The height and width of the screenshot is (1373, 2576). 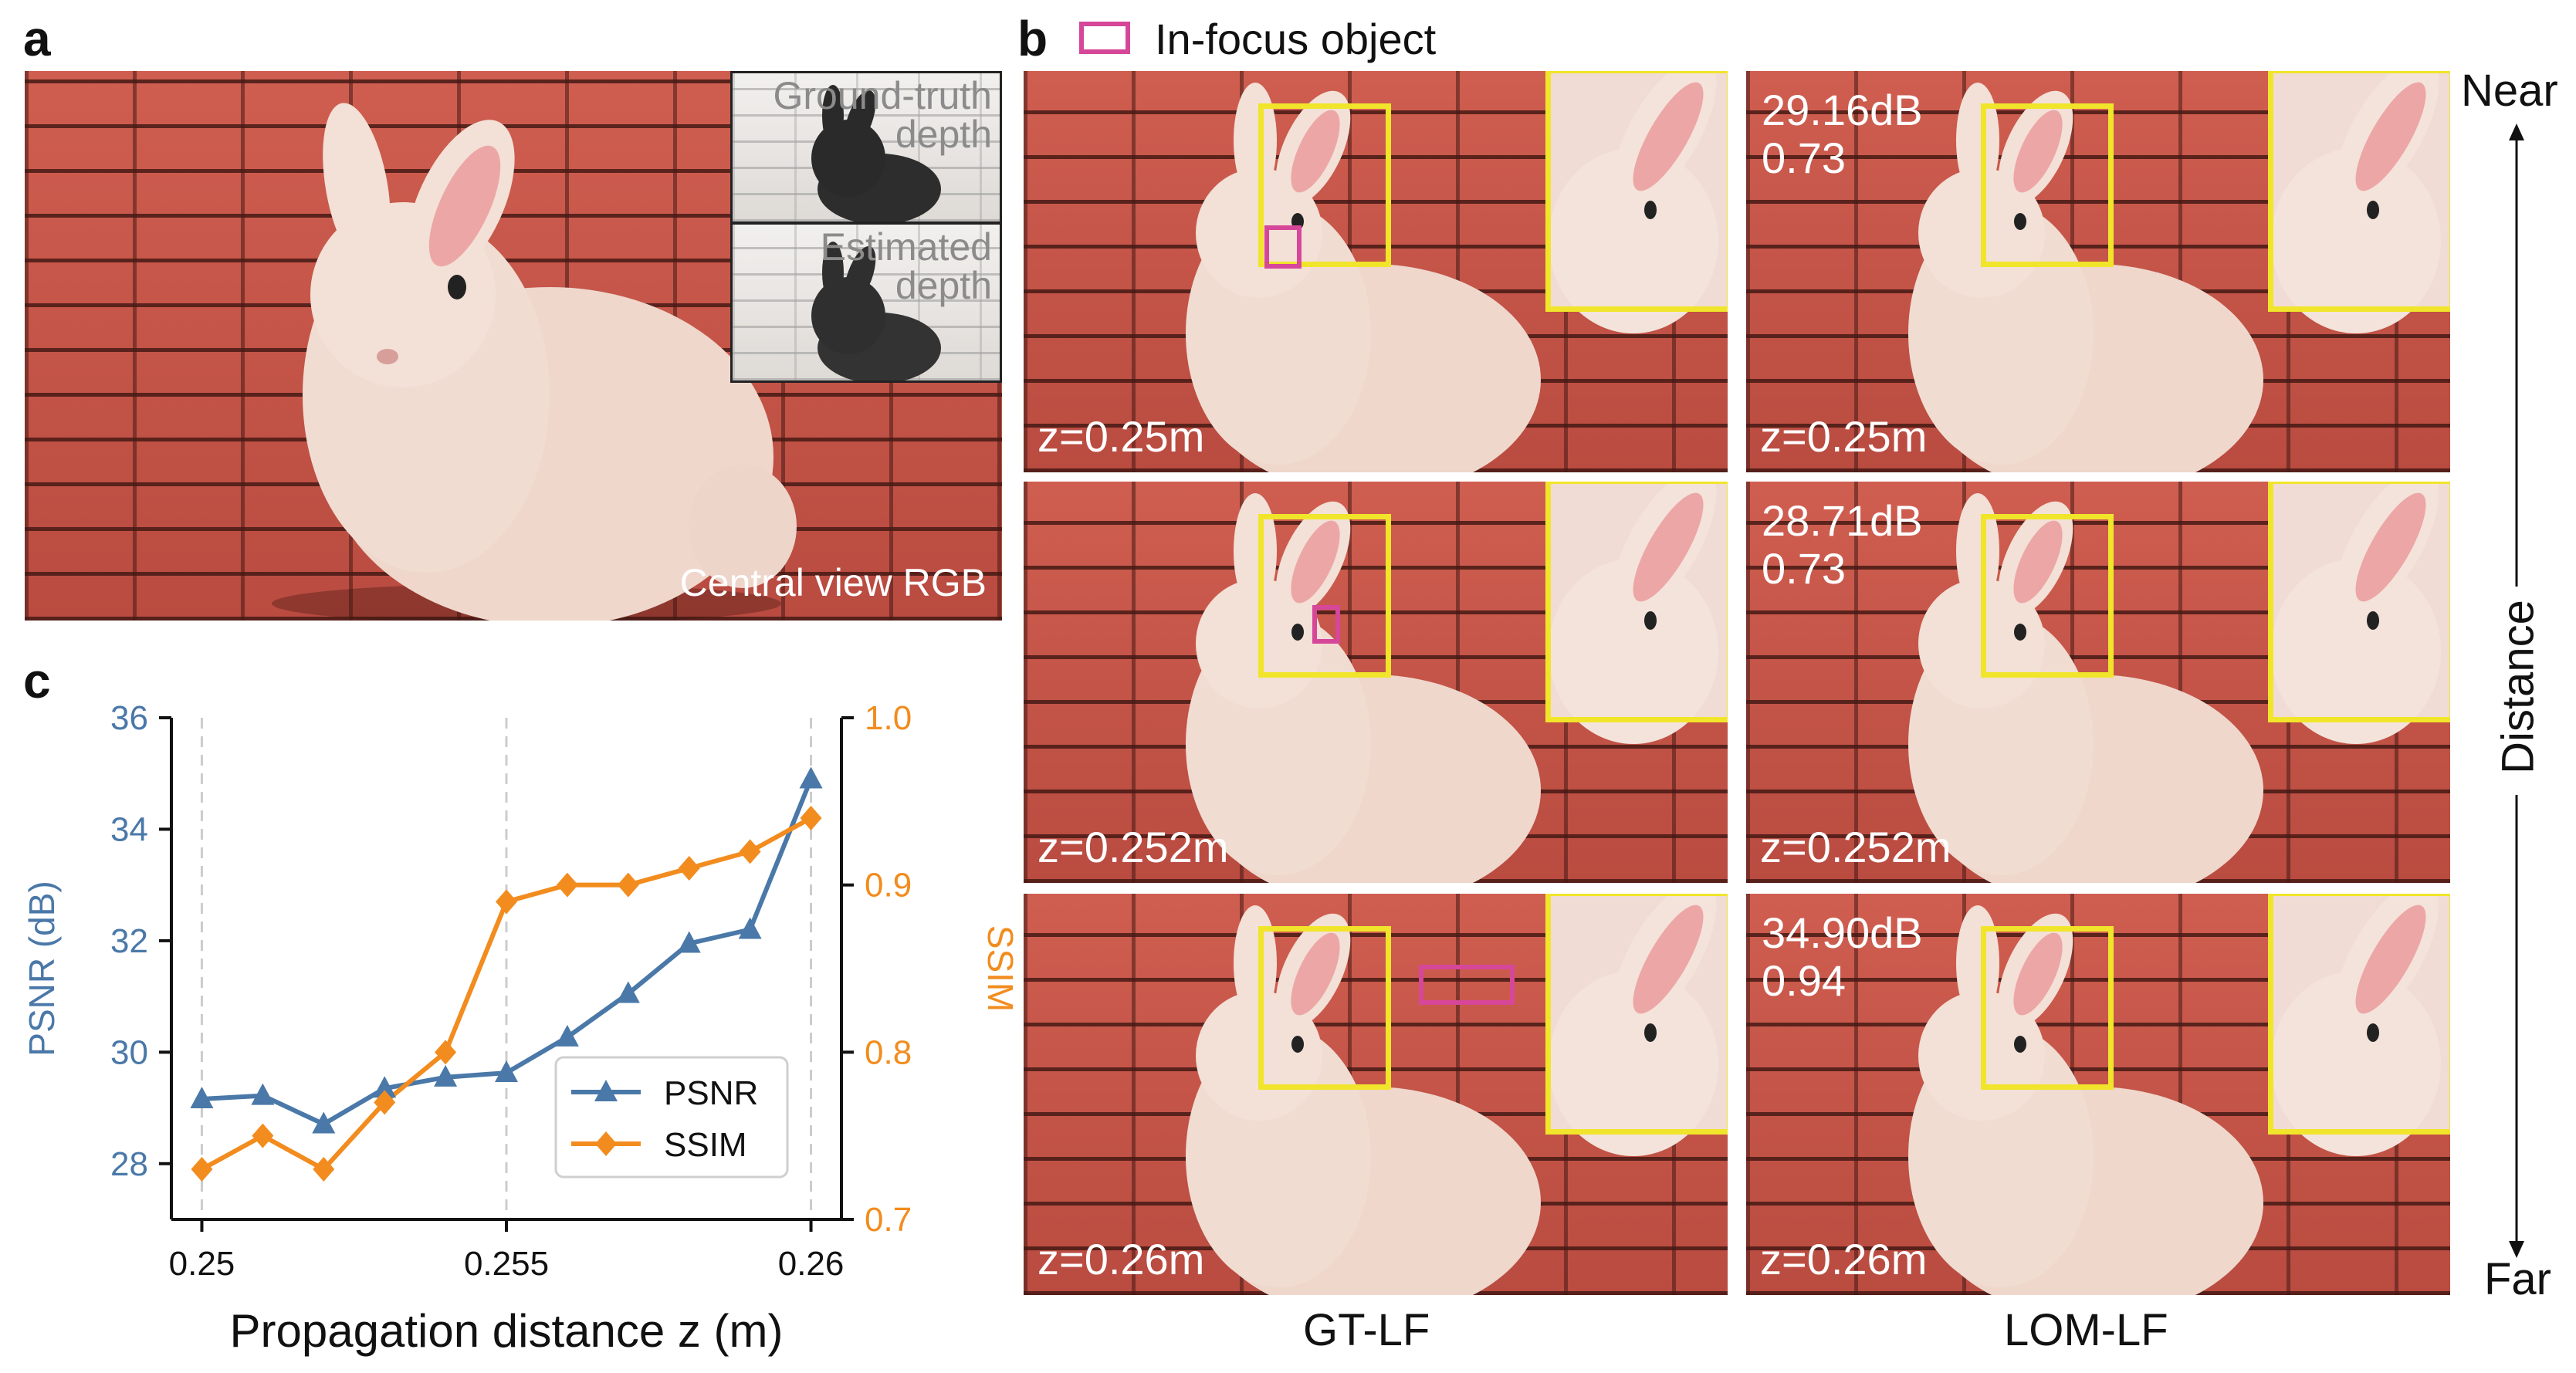 What do you see at coordinates (1843, 520) in the screenshot?
I see `psnr-value: 28.71dB` at bounding box center [1843, 520].